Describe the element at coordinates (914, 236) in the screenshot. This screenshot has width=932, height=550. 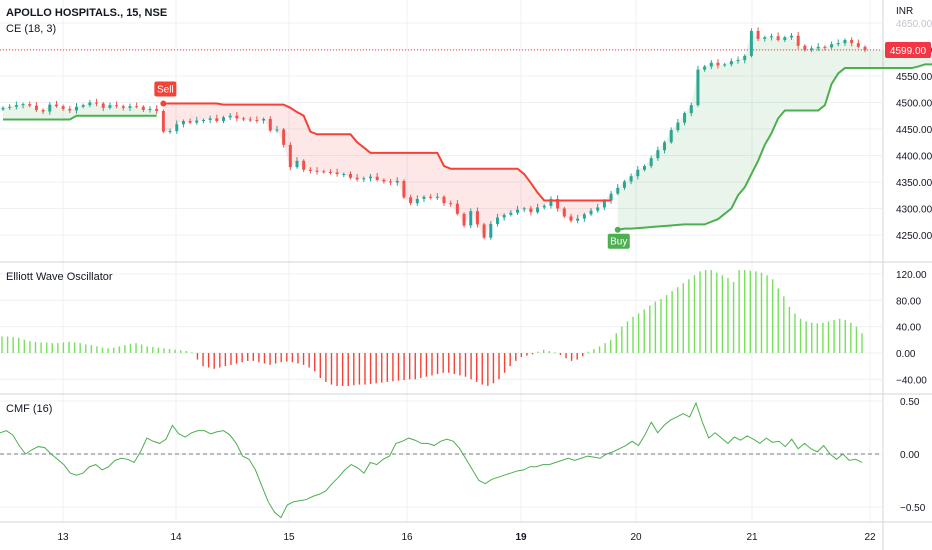
I see `price-tick-label: 4250.00` at that location.